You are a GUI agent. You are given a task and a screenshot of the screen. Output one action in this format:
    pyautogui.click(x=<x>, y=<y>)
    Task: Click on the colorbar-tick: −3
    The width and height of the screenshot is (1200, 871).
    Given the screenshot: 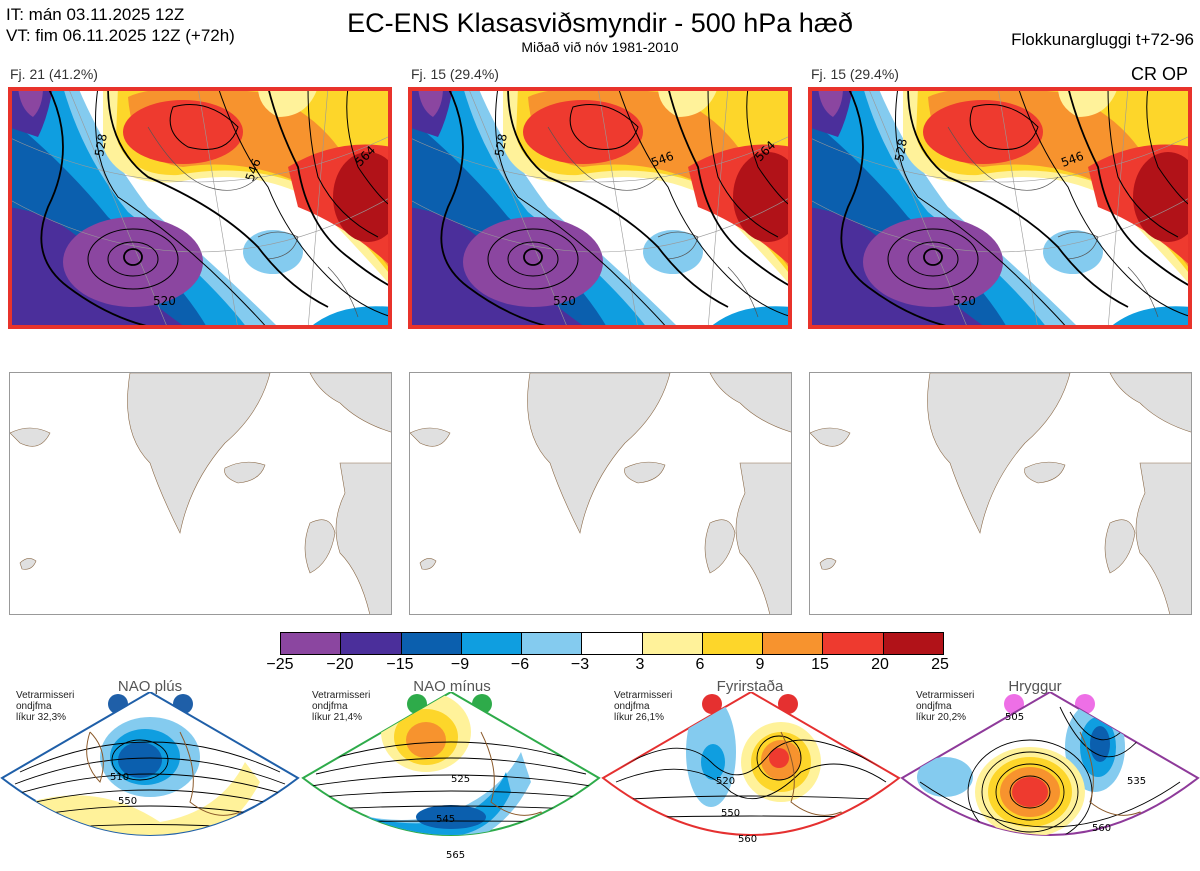 What is the action you would take?
    pyautogui.click(x=580, y=664)
    